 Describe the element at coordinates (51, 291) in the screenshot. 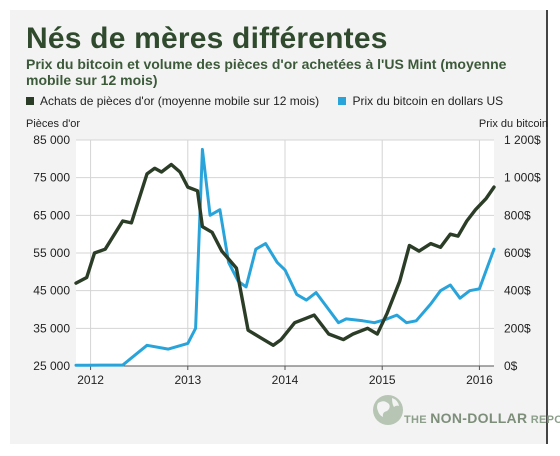

I see `y-left-tick-label: 45 000` at that location.